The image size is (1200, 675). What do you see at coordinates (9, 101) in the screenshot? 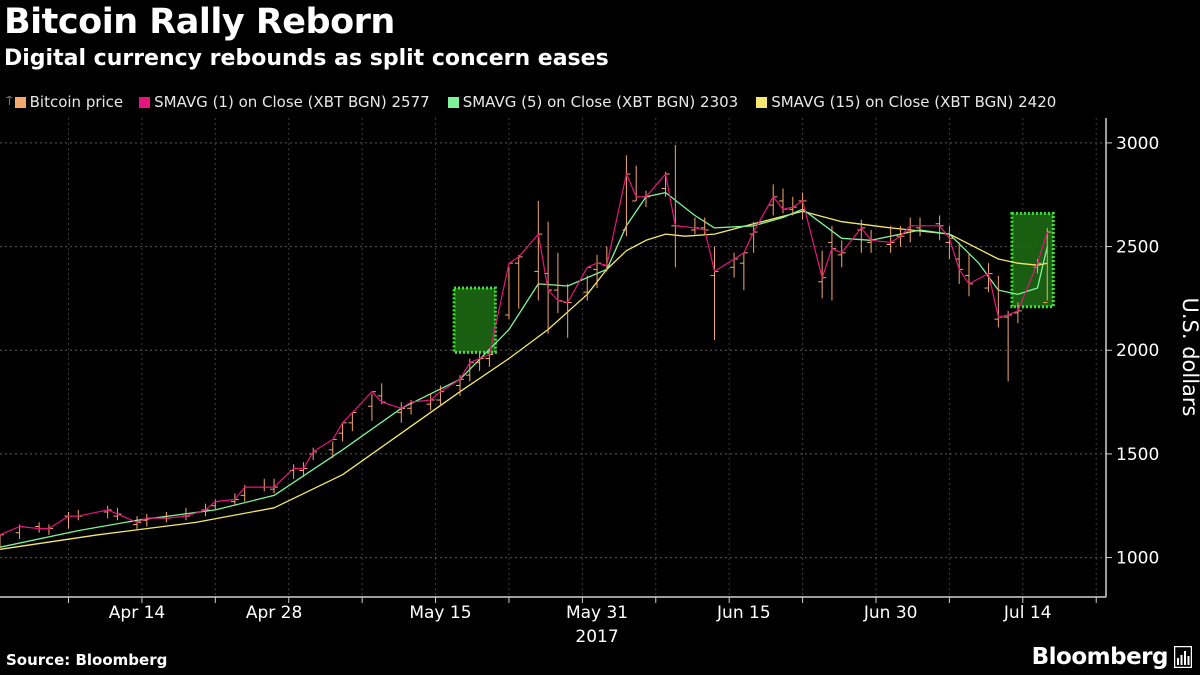
I see `candle-icon: ⍑` at bounding box center [9, 101].